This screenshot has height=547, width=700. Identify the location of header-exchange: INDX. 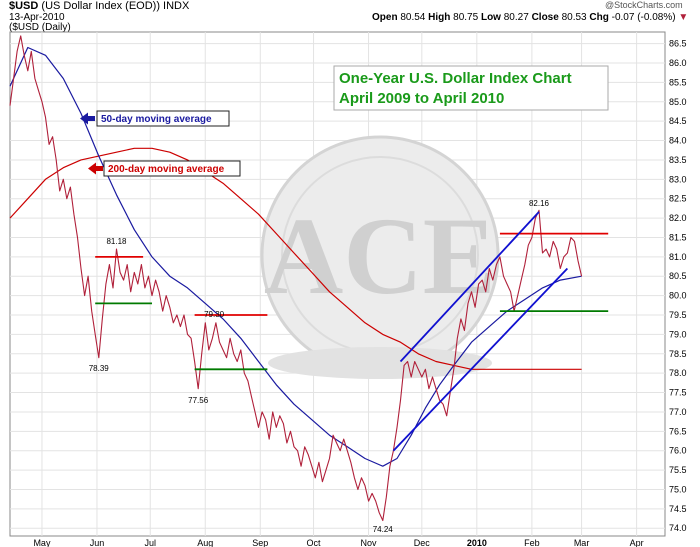
(176, 6).